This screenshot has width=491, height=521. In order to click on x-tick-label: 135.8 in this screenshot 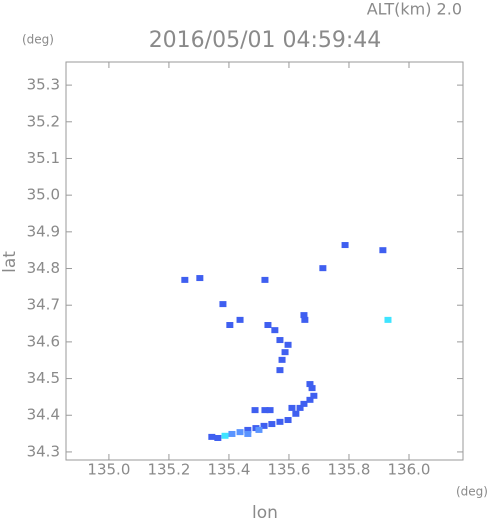, I will do `click(348, 470)`.